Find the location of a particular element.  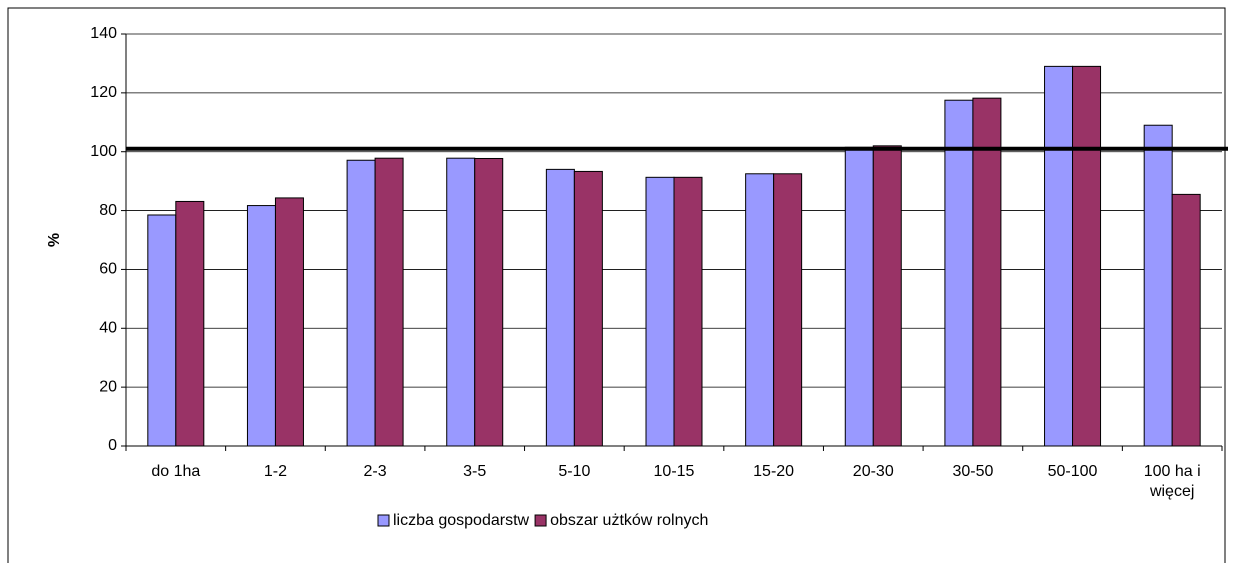

legend-label: obszar użtków rolnych is located at coordinates (629, 520).